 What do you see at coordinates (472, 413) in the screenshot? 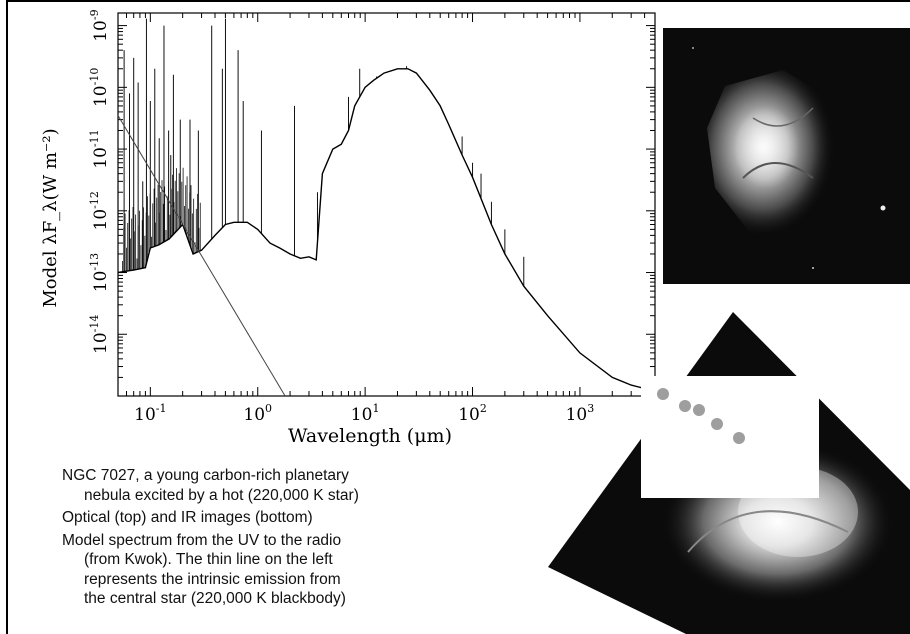
I see `x-tick-label: 10²` at bounding box center [472, 413].